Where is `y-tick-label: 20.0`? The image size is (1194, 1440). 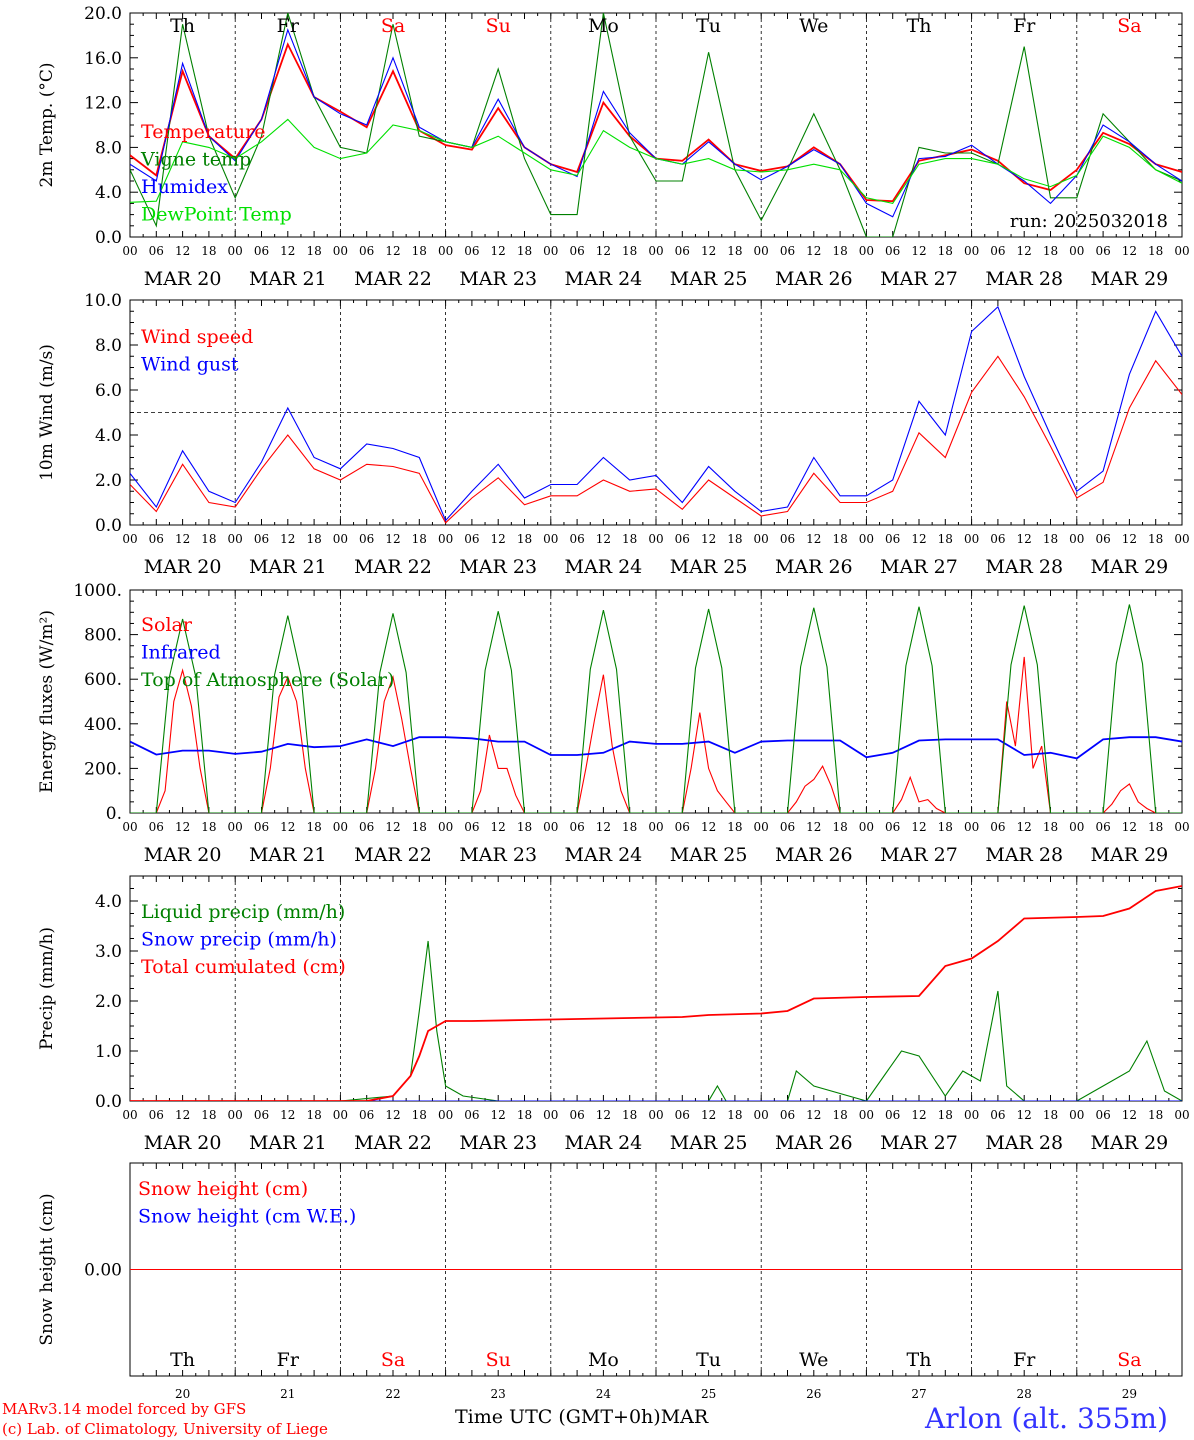
y-tick-label: 20.0 is located at coordinates (103, 14).